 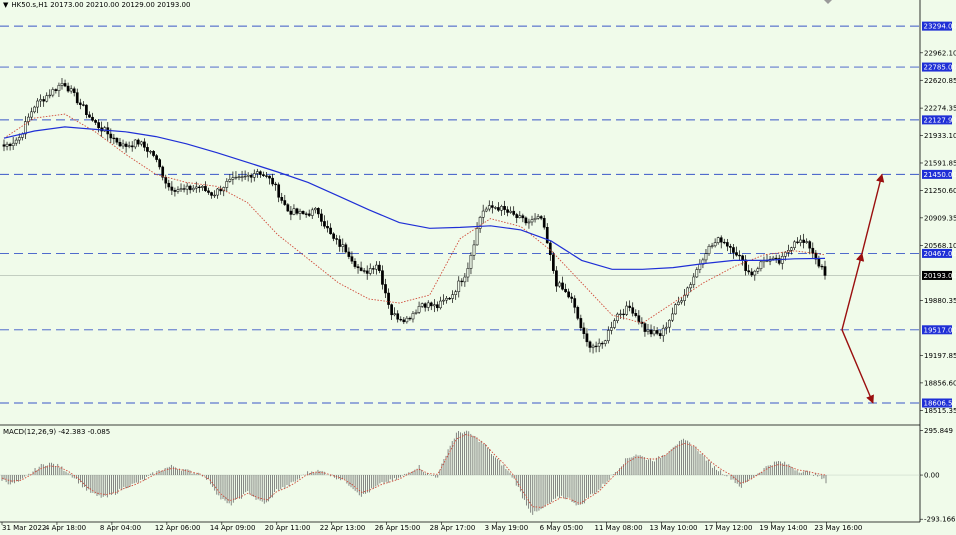 I want to click on dropdown-triangle-icon: ▼, so click(x=6, y=5).